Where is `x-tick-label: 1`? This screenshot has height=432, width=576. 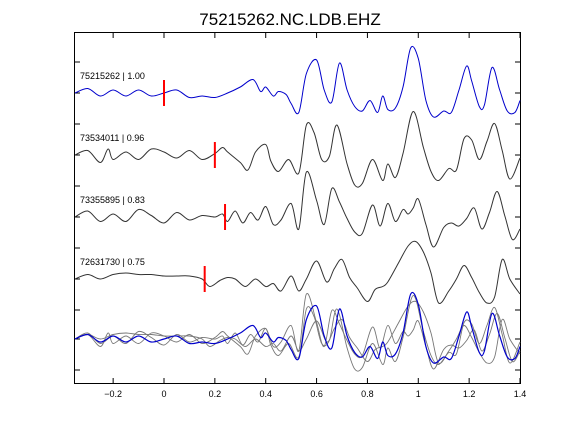
x-tick-label: 1 is located at coordinates (418, 394).